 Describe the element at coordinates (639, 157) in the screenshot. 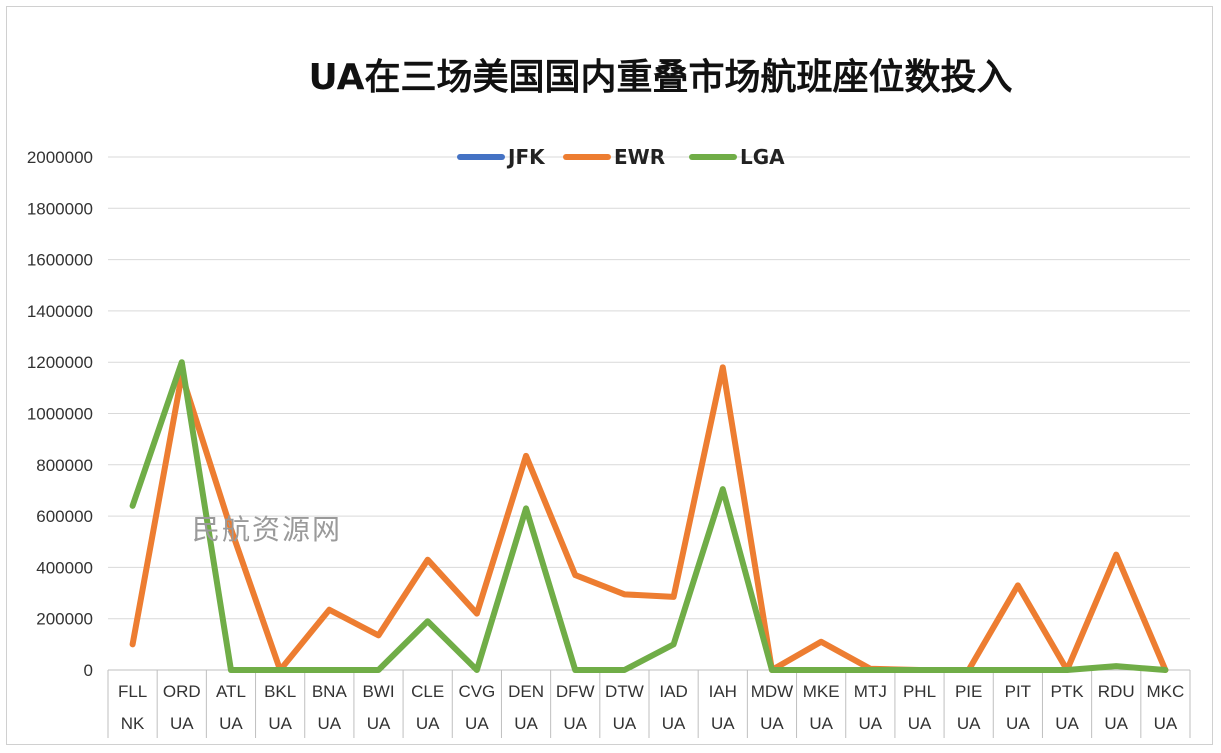

I see `legend-label-ewr: EWR` at that location.